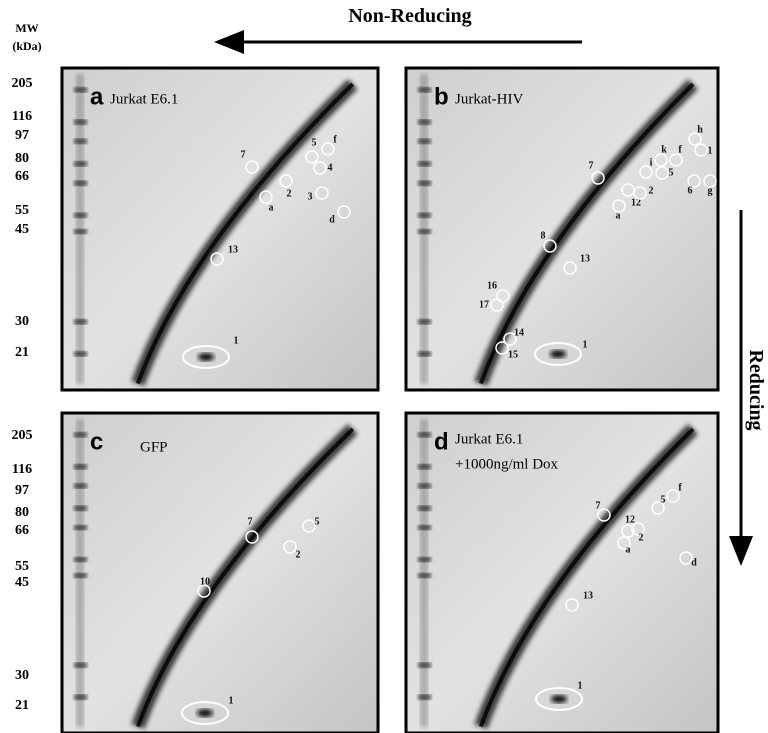 Image resolution: width=768 pixels, height=733 pixels. I want to click on mw-tick-label: 97, so click(22, 135).